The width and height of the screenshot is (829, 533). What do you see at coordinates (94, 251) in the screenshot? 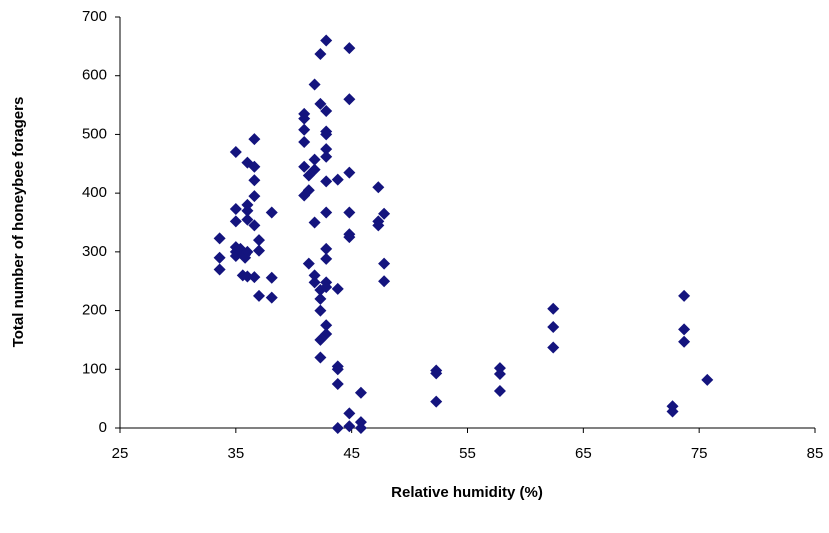
I see `y-tick-label: 300` at bounding box center [94, 251].